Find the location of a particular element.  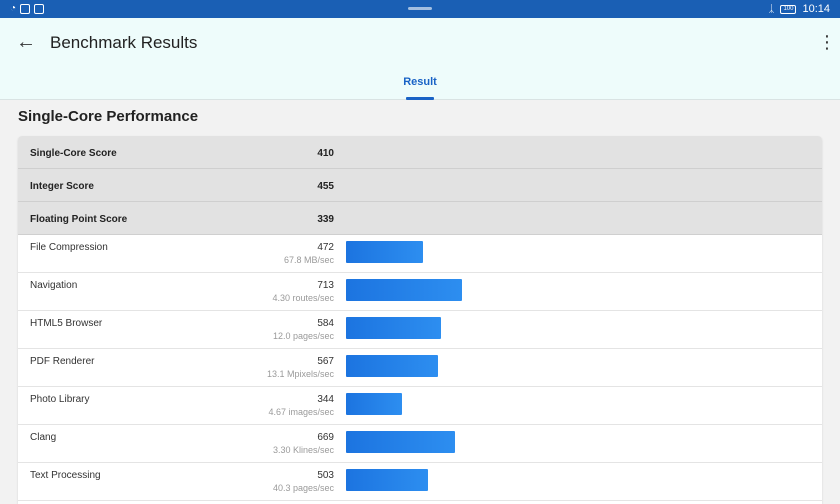

workload-name: Photo Library is located at coordinates (60, 399).